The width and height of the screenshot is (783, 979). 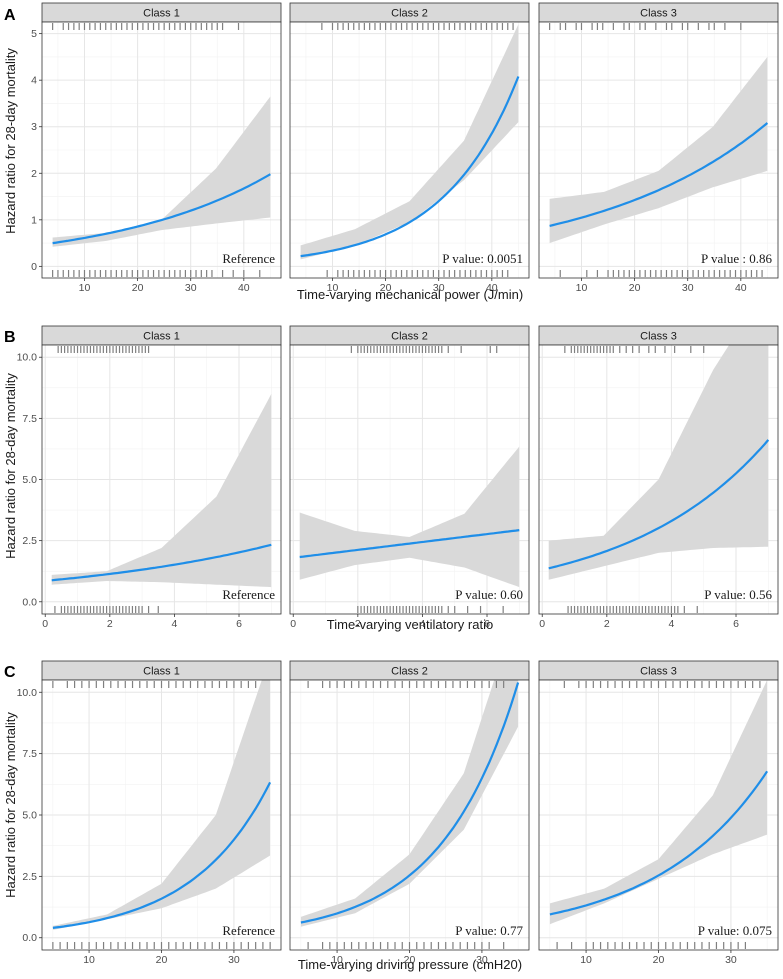 I want to click on p-value-annotation: P value: 0.60, so click(x=489, y=594).